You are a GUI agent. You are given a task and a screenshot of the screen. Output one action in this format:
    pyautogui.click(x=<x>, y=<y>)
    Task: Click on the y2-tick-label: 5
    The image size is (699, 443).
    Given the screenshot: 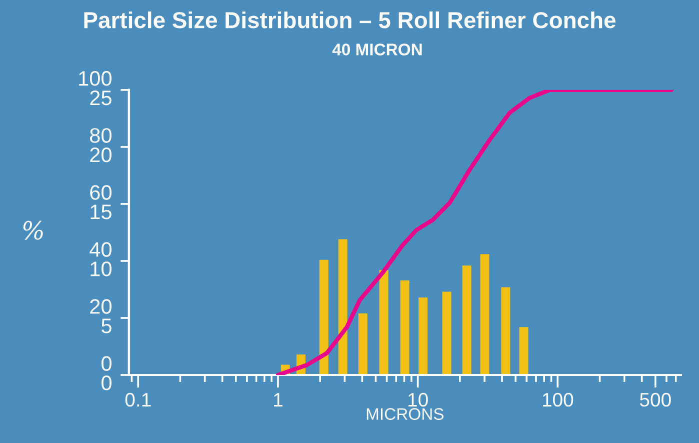 What is the action you would take?
    pyautogui.click(x=107, y=326)
    